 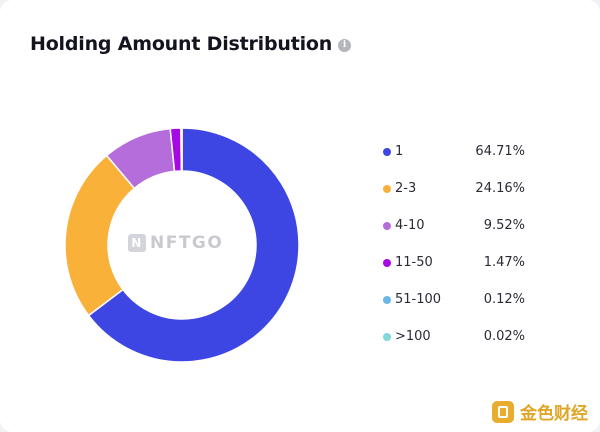 I want to click on nftgo-logo-icon: N, so click(x=137, y=243).